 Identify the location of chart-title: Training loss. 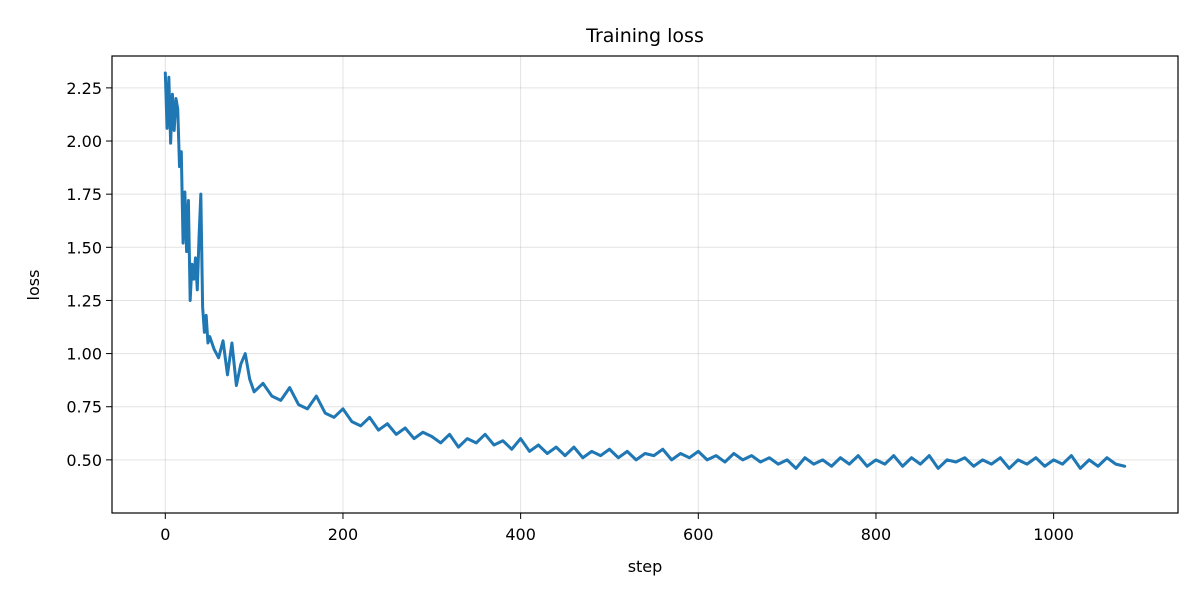
(644, 36).